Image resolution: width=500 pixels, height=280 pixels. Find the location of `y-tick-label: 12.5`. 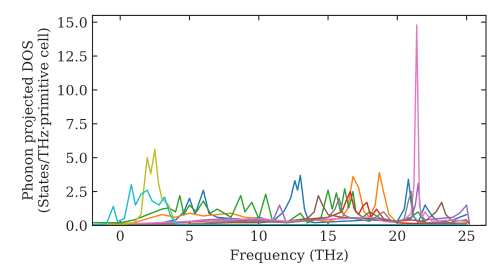

y-tick-label: 12.5 is located at coordinates (72, 56).